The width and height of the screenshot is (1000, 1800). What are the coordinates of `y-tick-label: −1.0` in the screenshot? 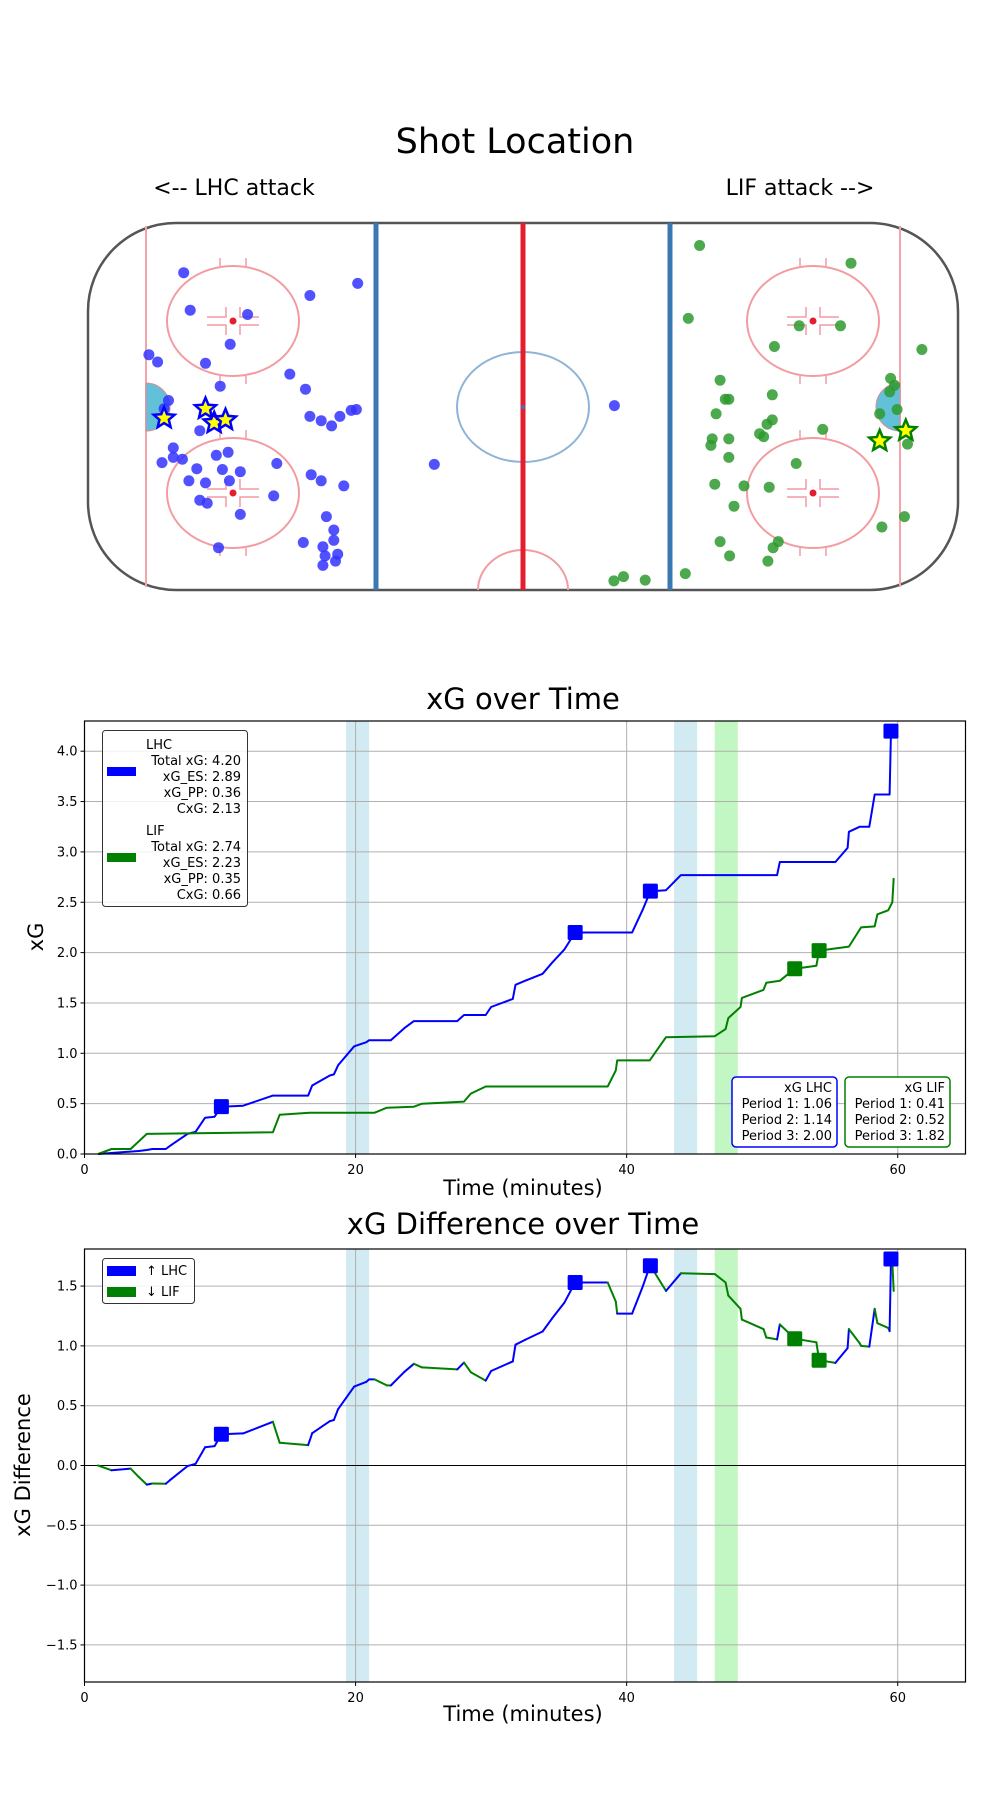 It's located at (62, 1586).